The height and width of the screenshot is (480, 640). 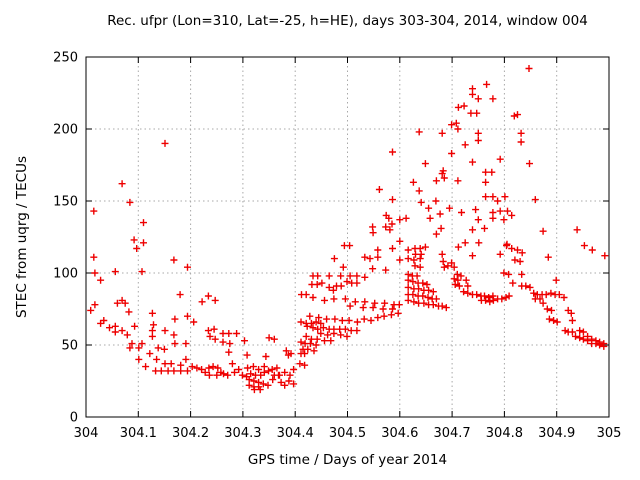 What do you see at coordinates (190, 433) in the screenshot?
I see `x-tick-label: 304.2` at bounding box center [190, 433].